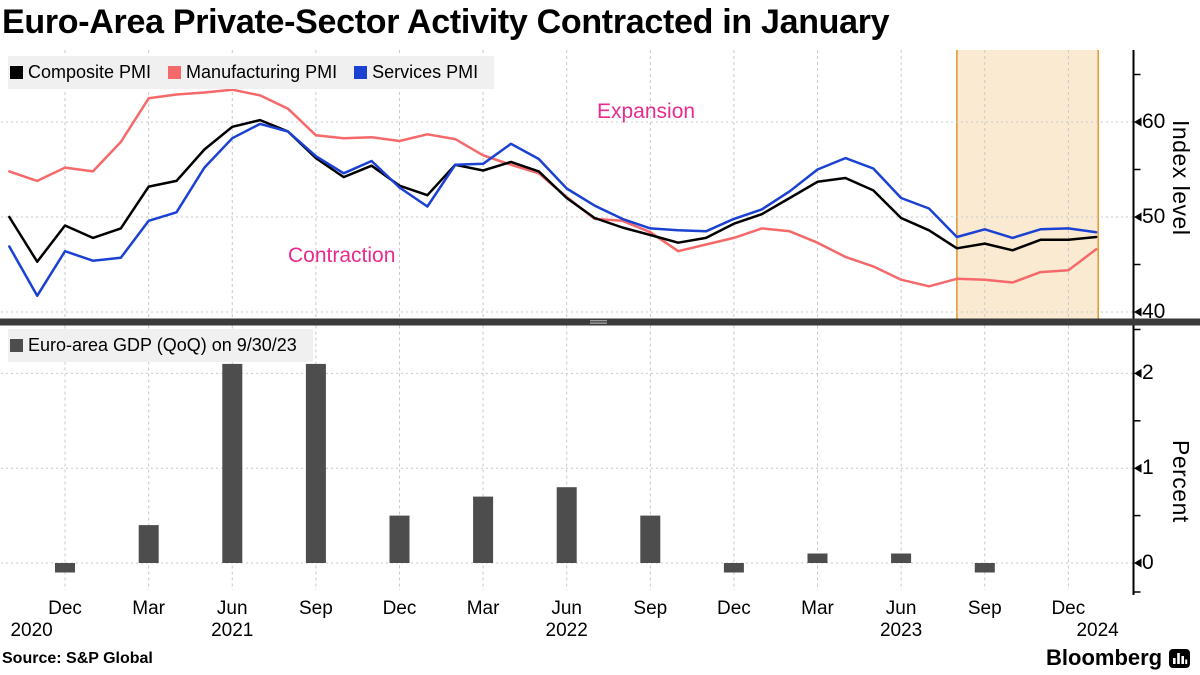 The height and width of the screenshot is (675, 1200). What do you see at coordinates (1148, 373) in the screenshot?
I see `y-tick-label: 2` at bounding box center [1148, 373].